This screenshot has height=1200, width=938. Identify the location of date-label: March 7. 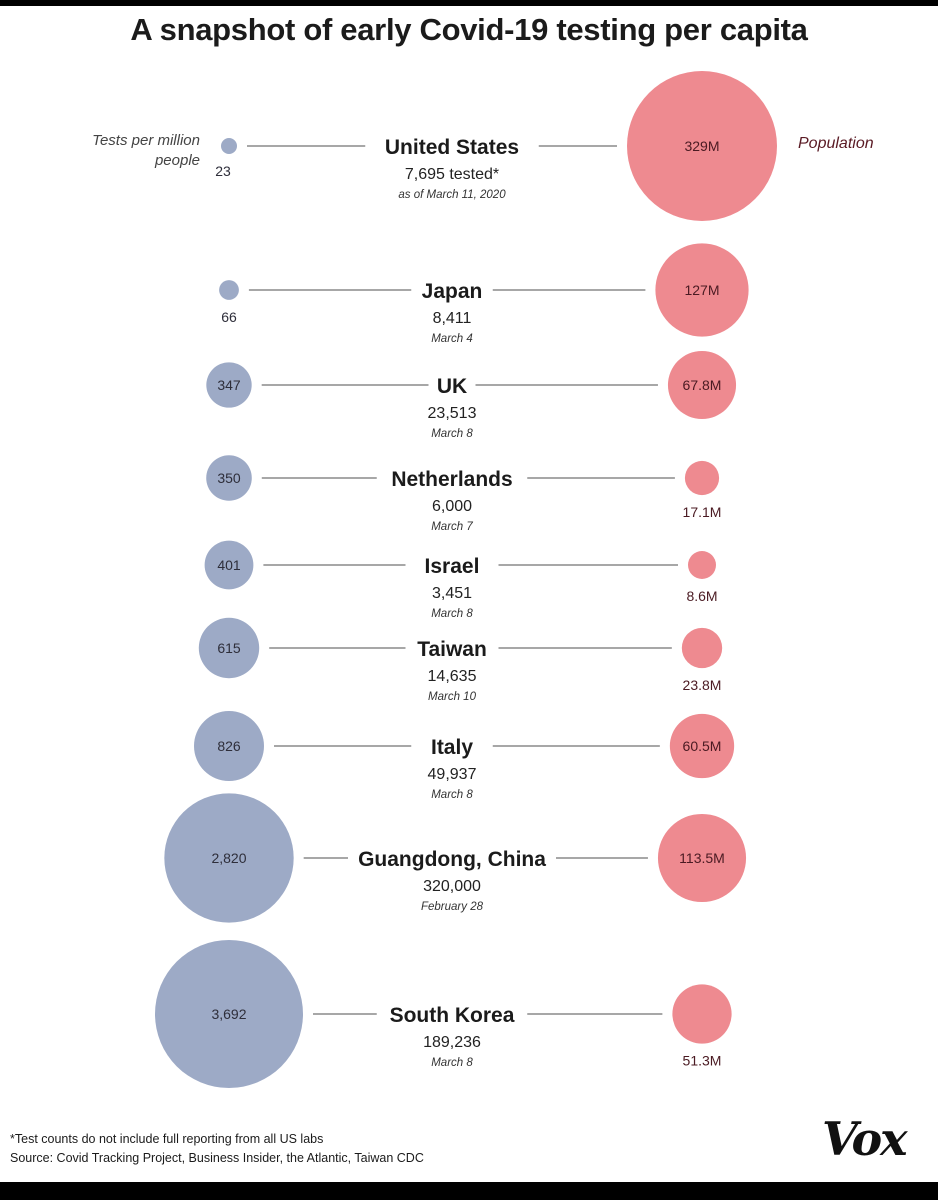
(452, 527).